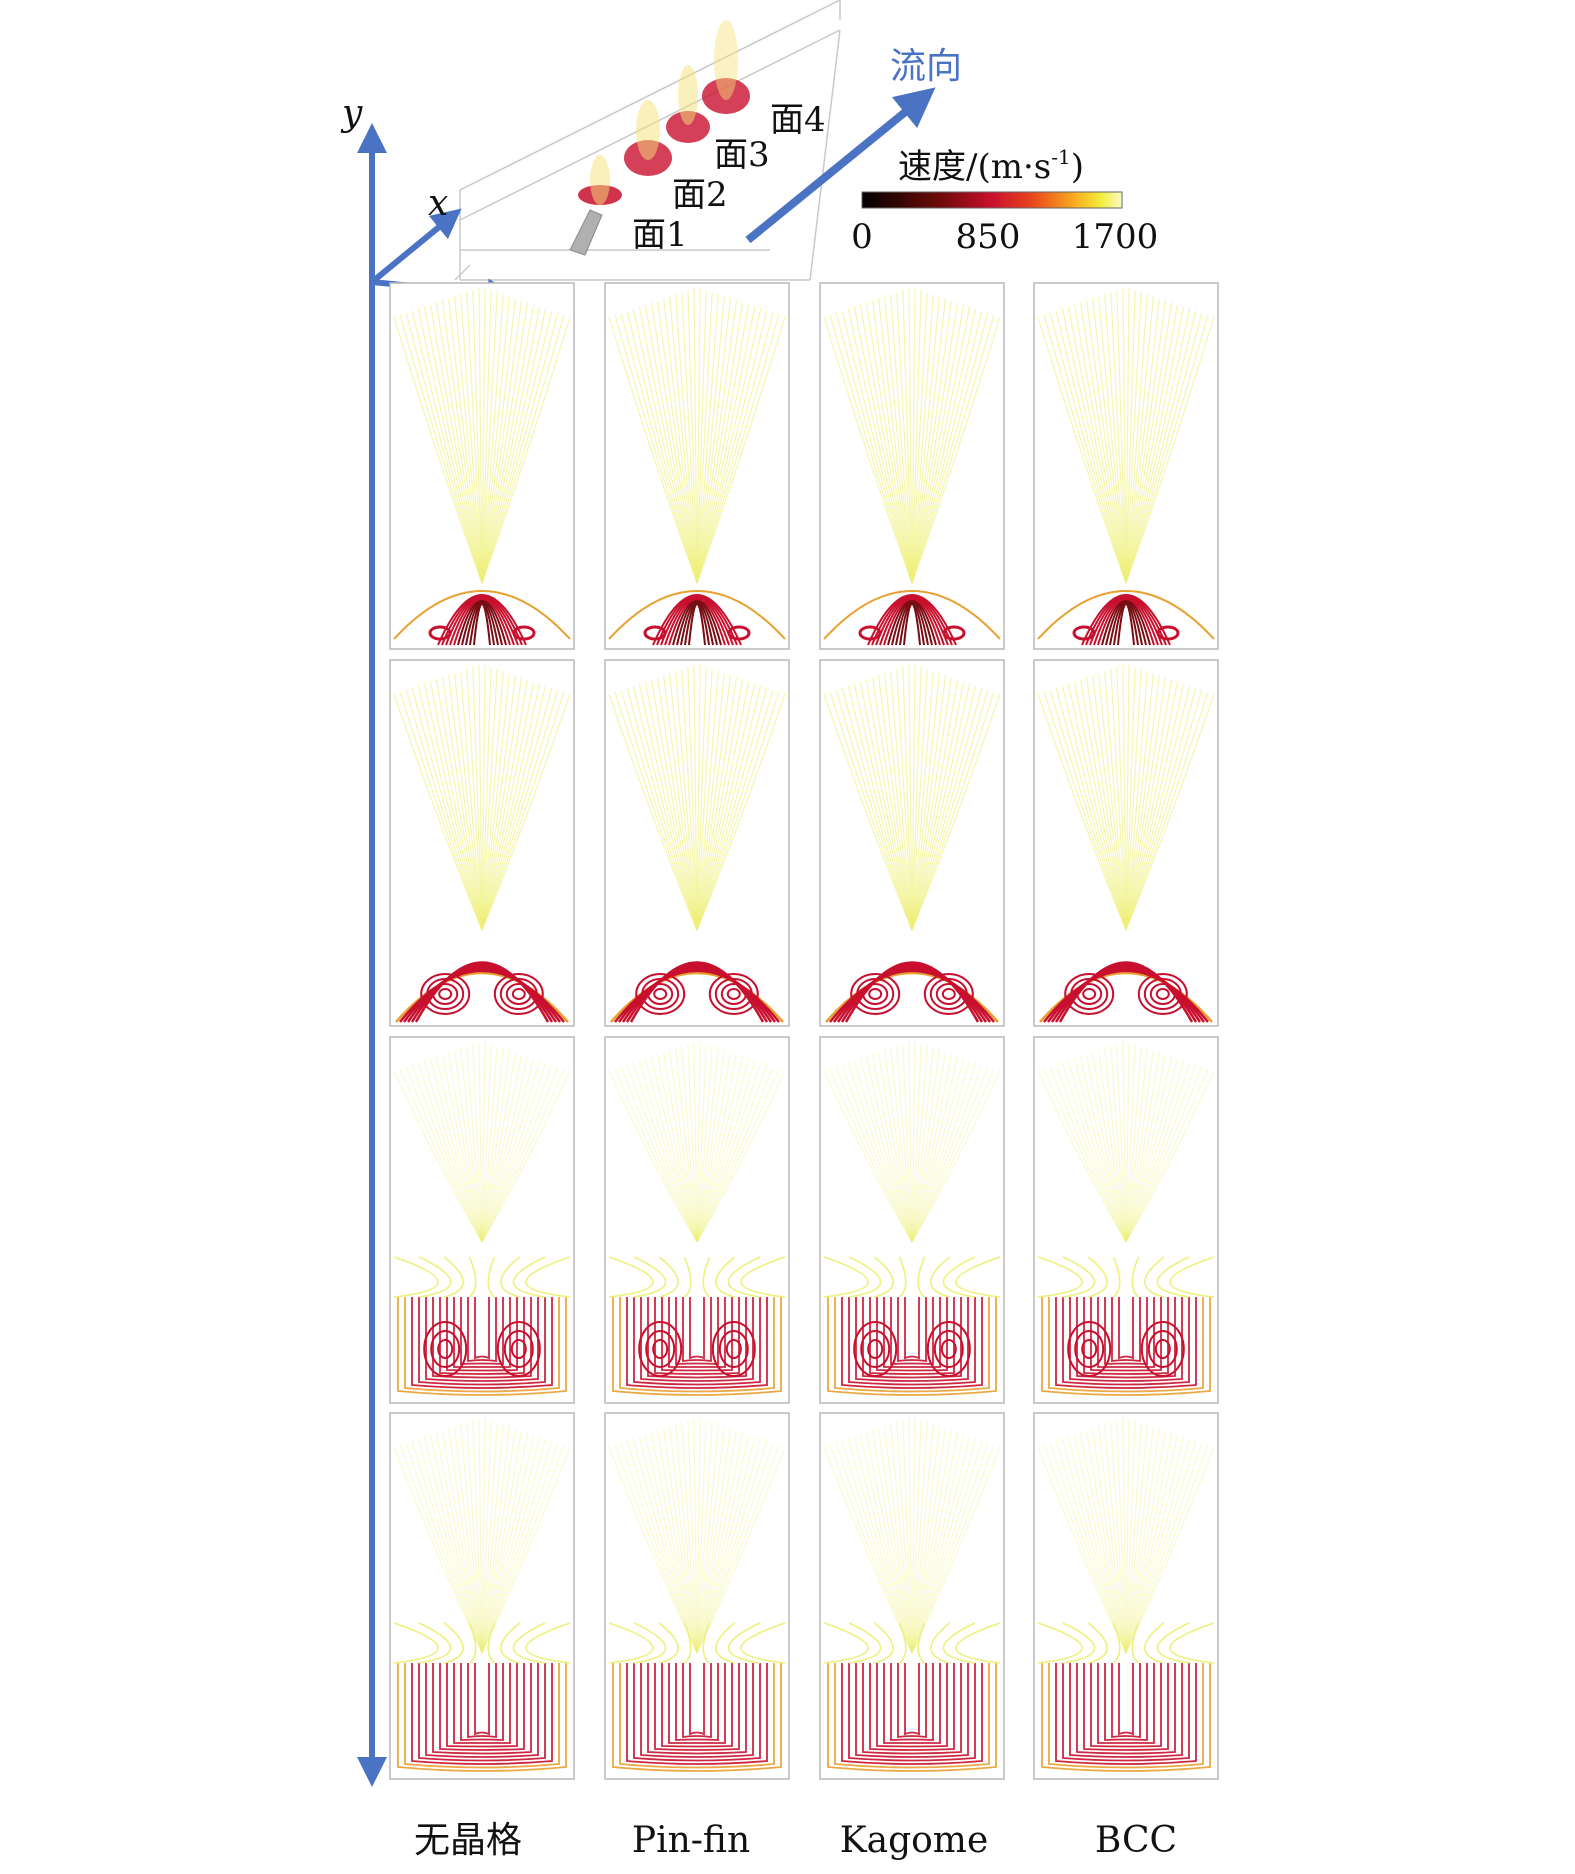 Image resolution: width=1575 pixels, height=1874 pixels. I want to click on channel-3d-box, so click(647, 140).